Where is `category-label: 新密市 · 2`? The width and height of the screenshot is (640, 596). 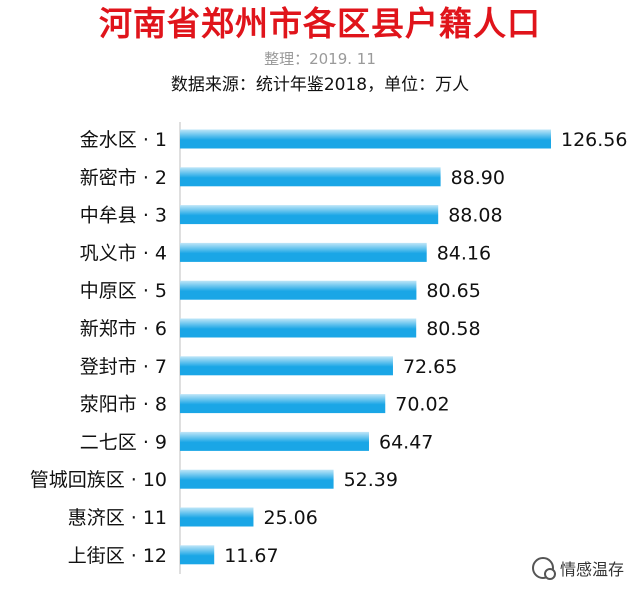
category-label: 新密市 · 2 is located at coordinates (123, 178).